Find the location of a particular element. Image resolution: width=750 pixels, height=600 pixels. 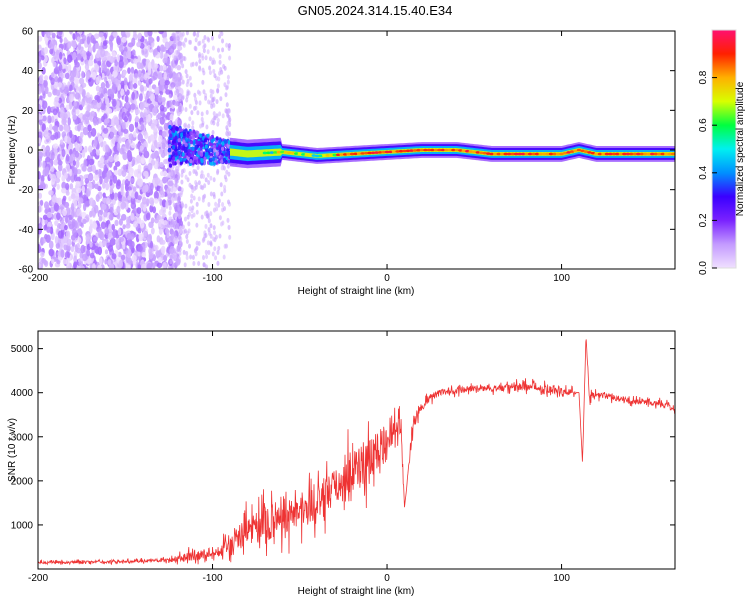

y-tick-label: -60 is located at coordinates (26, 270).